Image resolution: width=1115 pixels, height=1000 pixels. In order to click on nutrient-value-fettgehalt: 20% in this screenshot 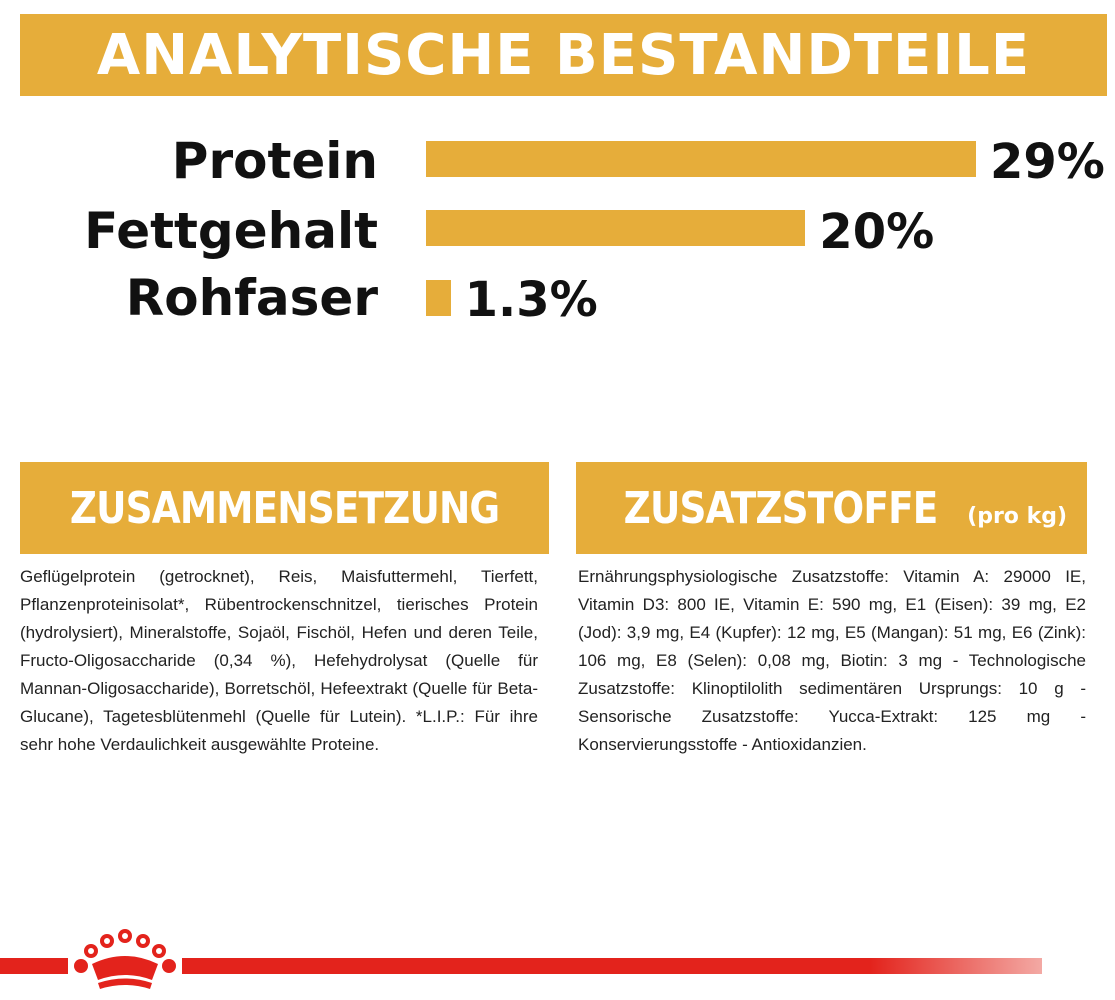, I will do `click(877, 232)`.